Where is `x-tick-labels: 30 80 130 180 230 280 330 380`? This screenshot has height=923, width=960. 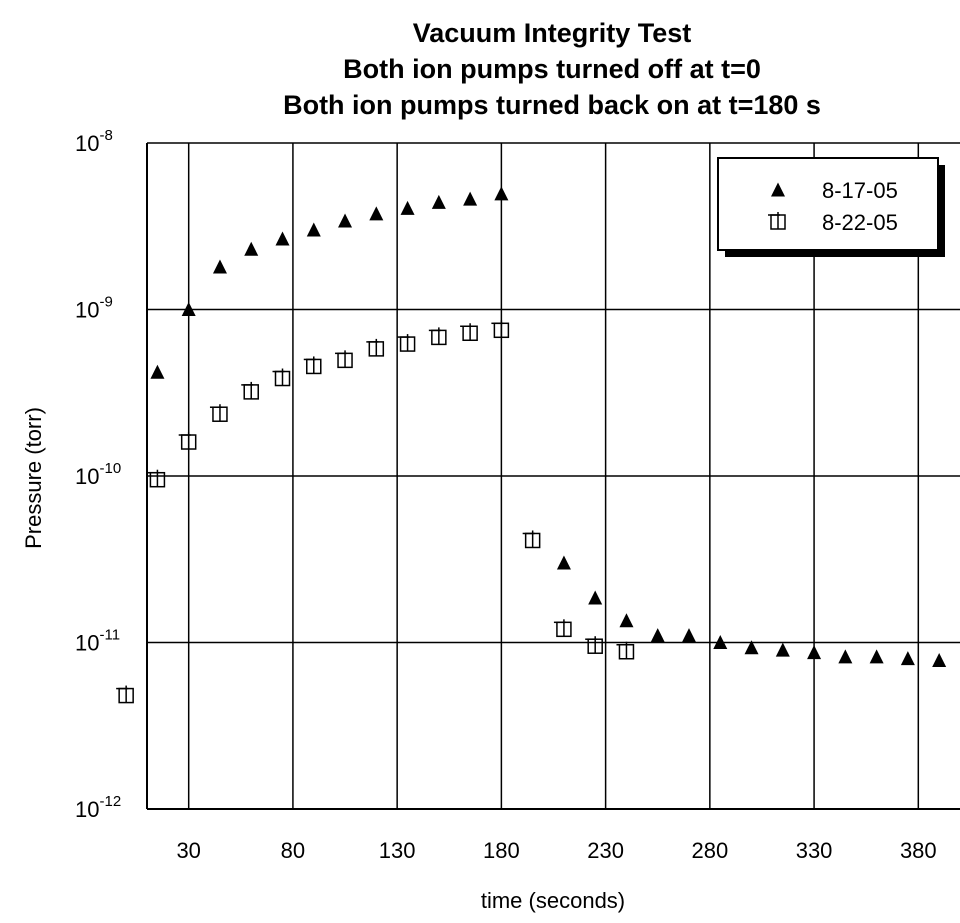
x-tick-labels: 30 80 130 180 230 280 330 380 is located at coordinates (556, 850).